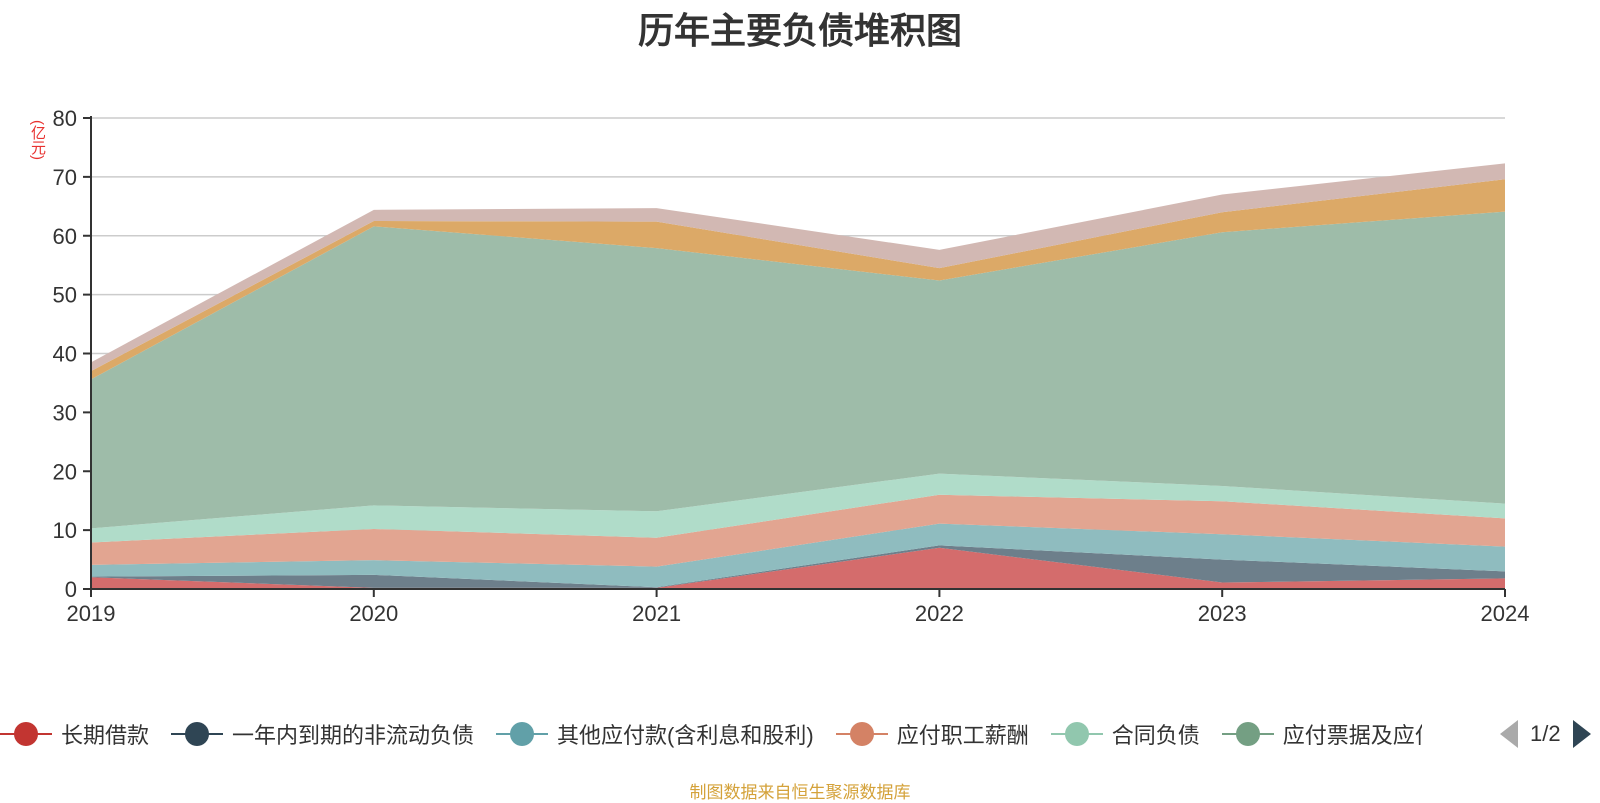 This screenshot has width=1600, height=803. What do you see at coordinates (1155, 735) in the screenshot?
I see `legend-label: 合同负债` at bounding box center [1155, 735].